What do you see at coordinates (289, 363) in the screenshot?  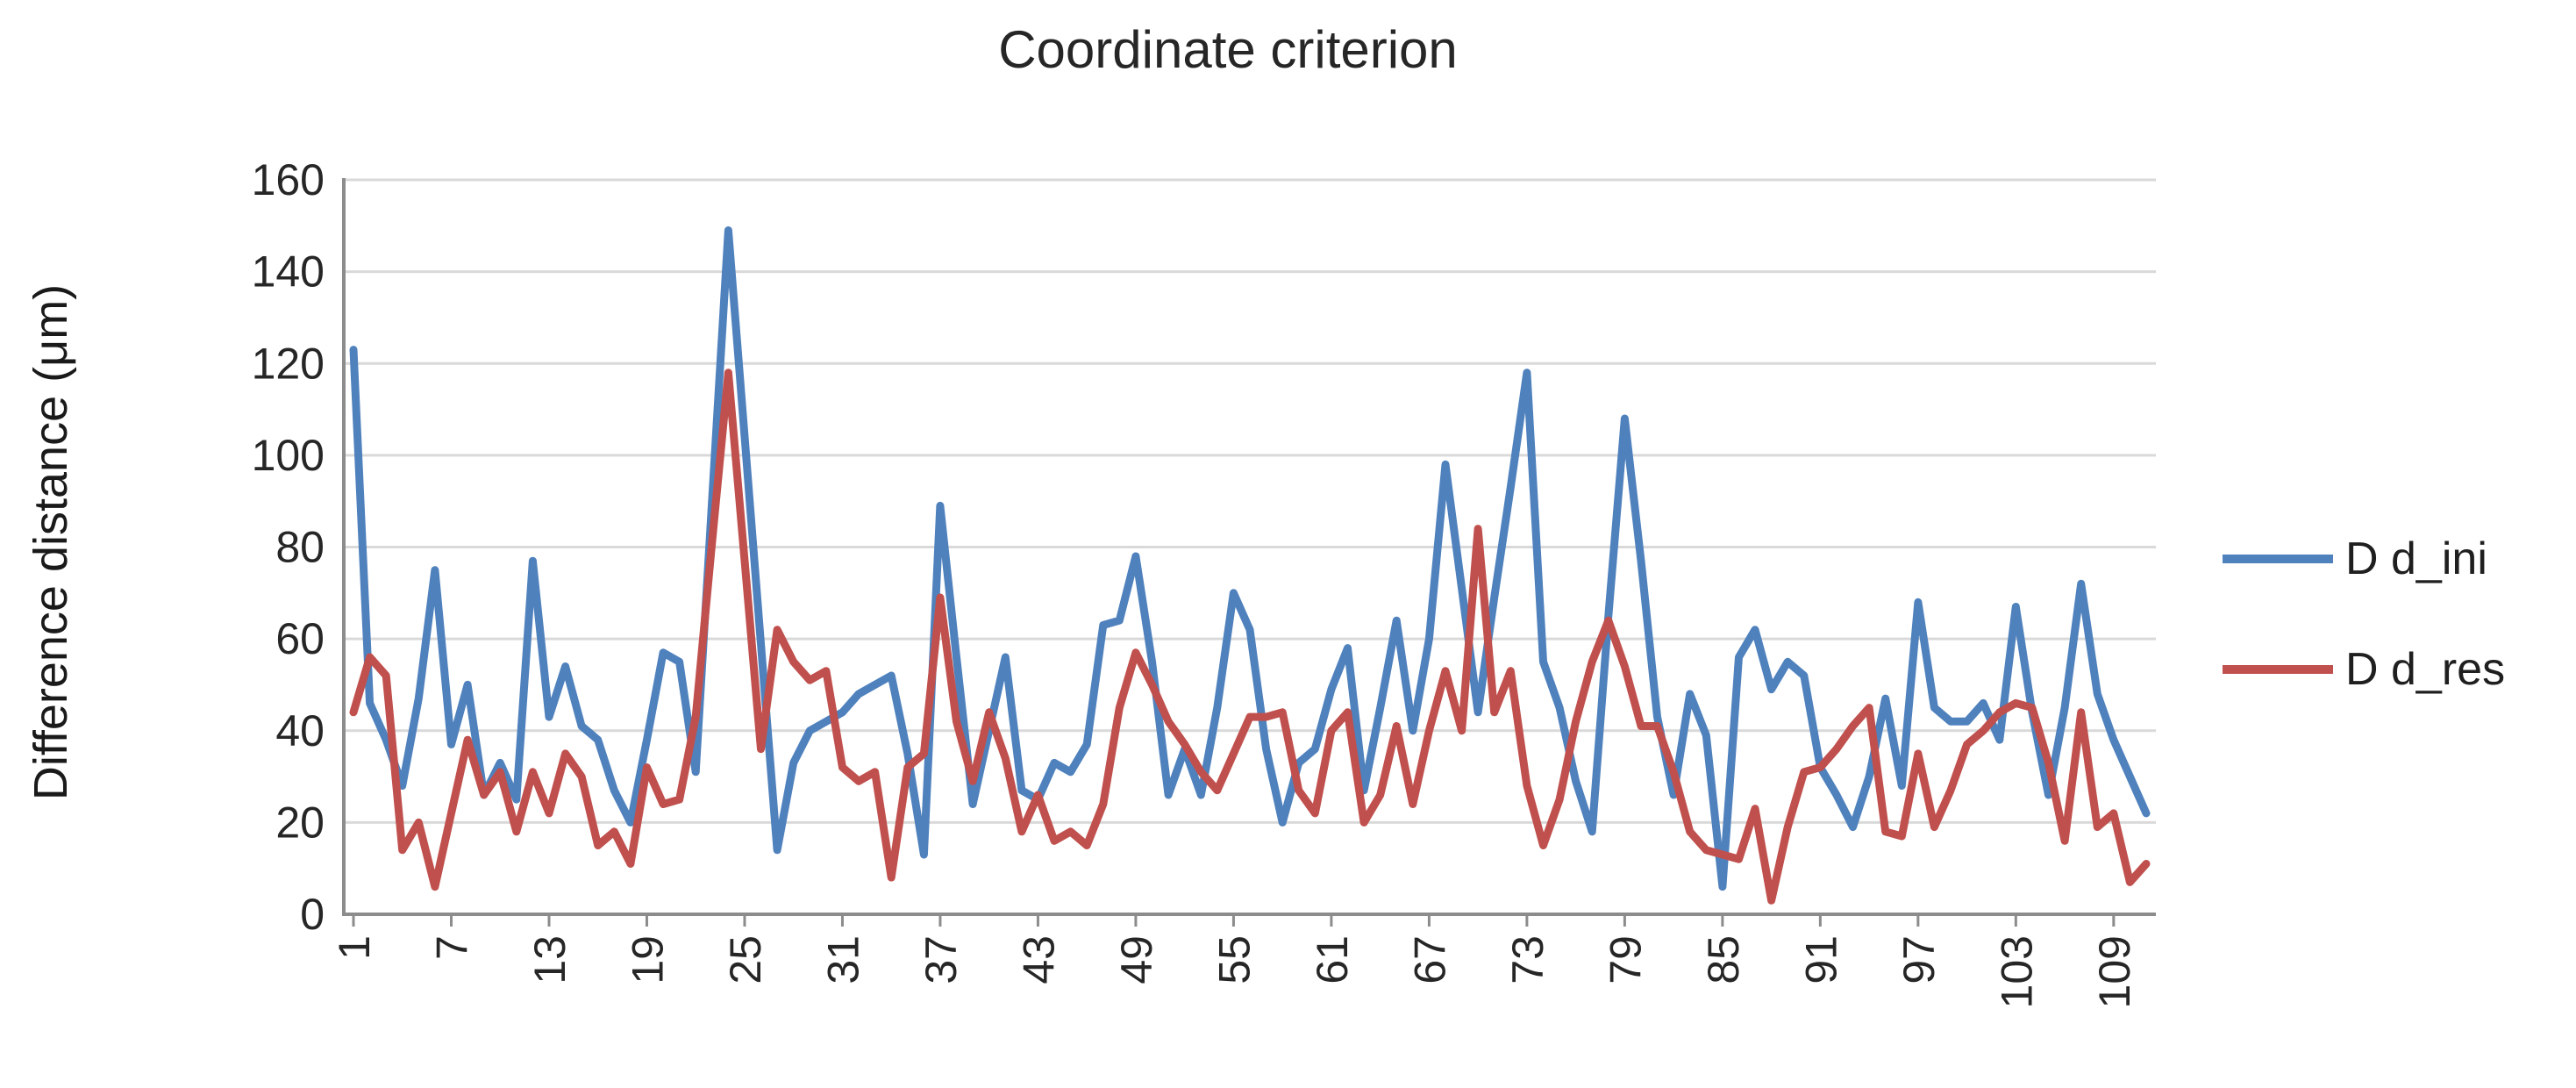 I see `y-tick-label: 120` at bounding box center [289, 363].